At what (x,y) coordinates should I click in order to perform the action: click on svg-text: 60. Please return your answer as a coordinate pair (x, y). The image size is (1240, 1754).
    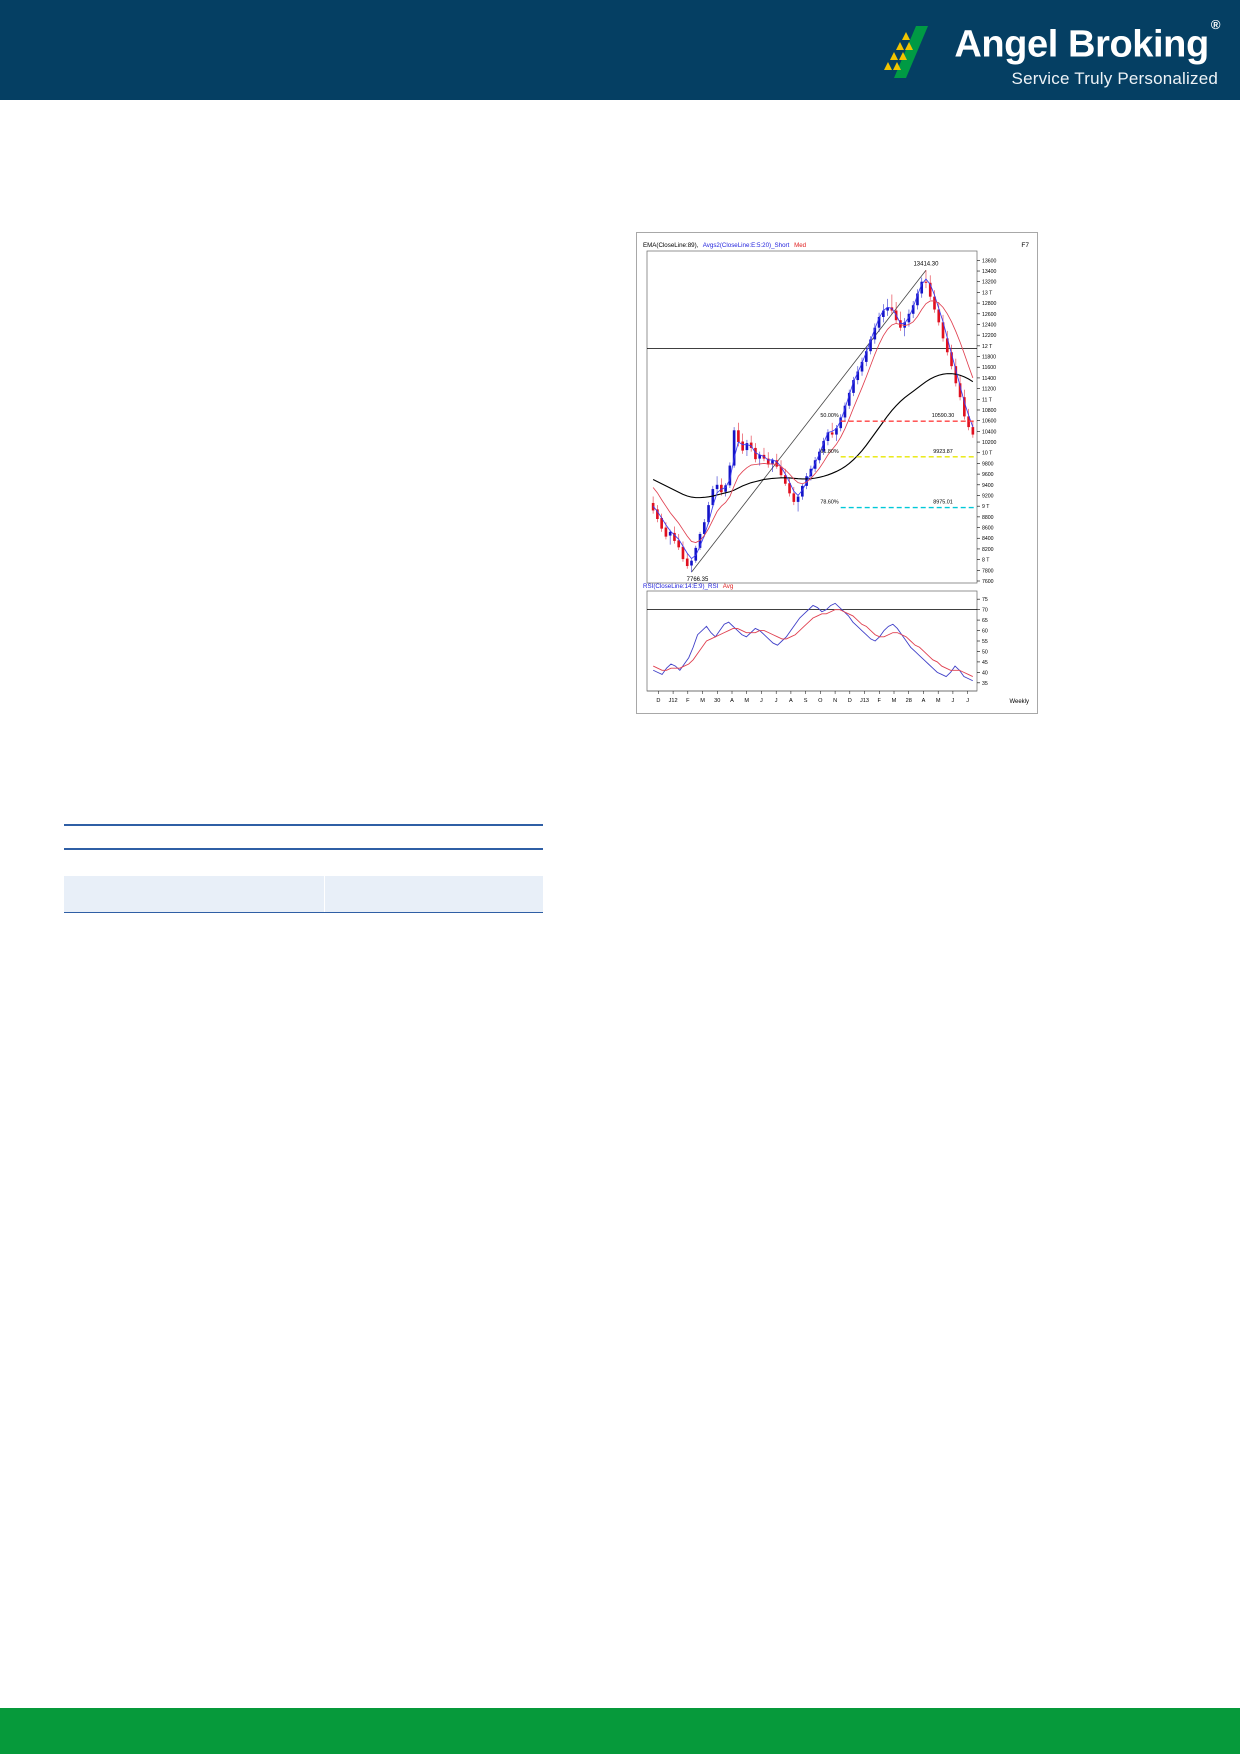
    Looking at the image, I should click on (985, 632).